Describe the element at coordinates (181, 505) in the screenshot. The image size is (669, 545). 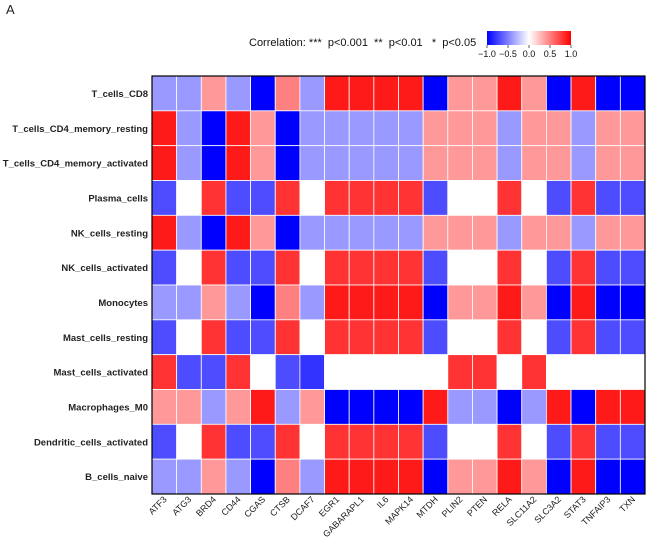
I see `column-label: ATG3` at that location.